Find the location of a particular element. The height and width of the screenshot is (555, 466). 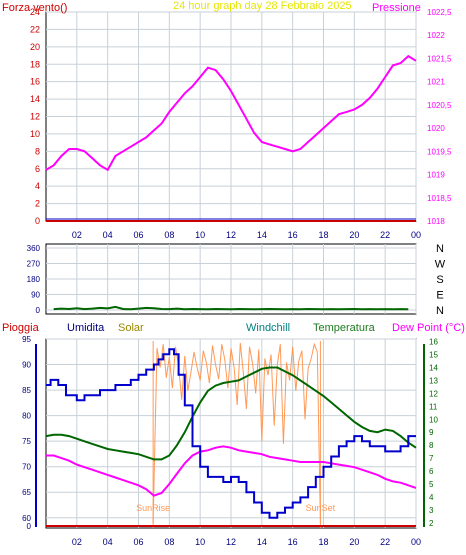

left-label: Forza vento() is located at coordinates (34, 8).